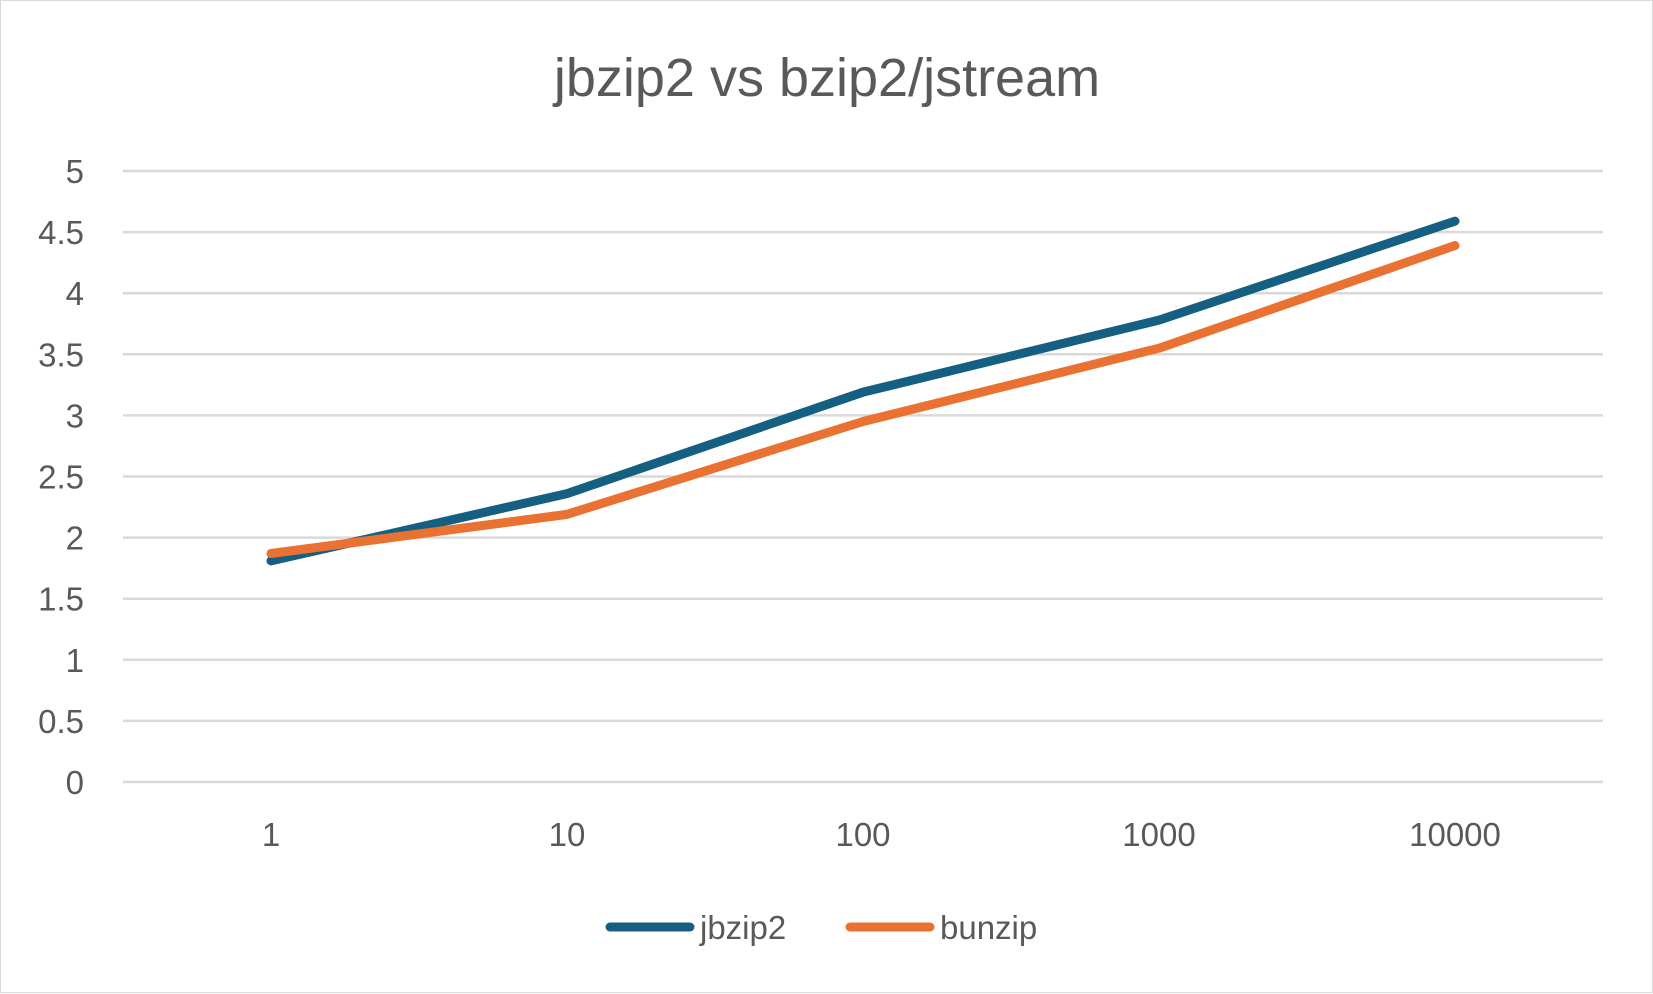  What do you see at coordinates (75, 171) in the screenshot?
I see `y-tick-label: 5` at bounding box center [75, 171].